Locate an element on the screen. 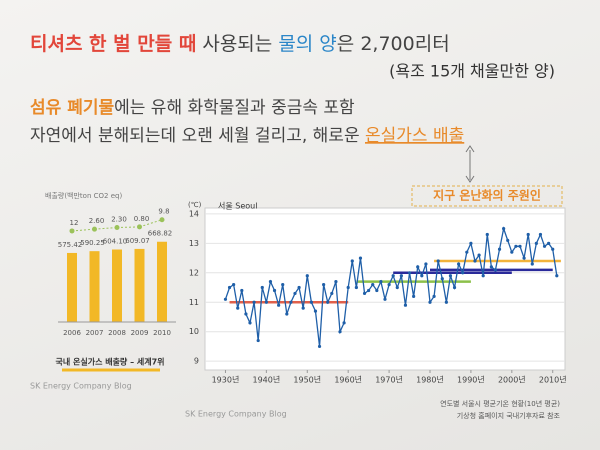 This screenshot has width=600, height=450. headline-red: 티셔츠 한 벌 만들 때 is located at coordinates (113, 44).